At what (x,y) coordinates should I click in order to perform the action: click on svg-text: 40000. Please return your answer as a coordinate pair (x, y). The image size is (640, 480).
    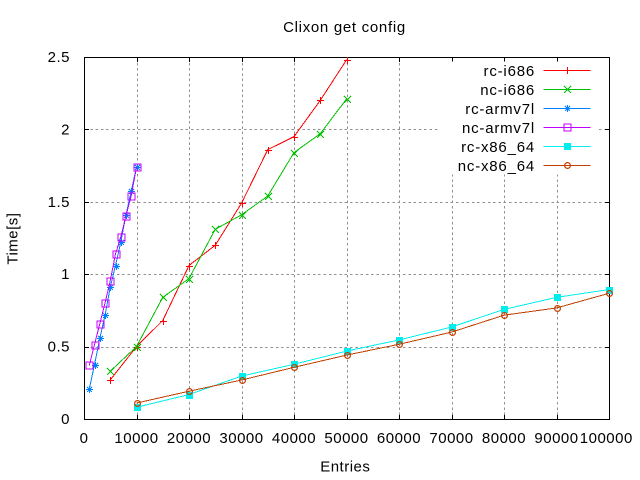
    Looking at the image, I should click on (294, 438).